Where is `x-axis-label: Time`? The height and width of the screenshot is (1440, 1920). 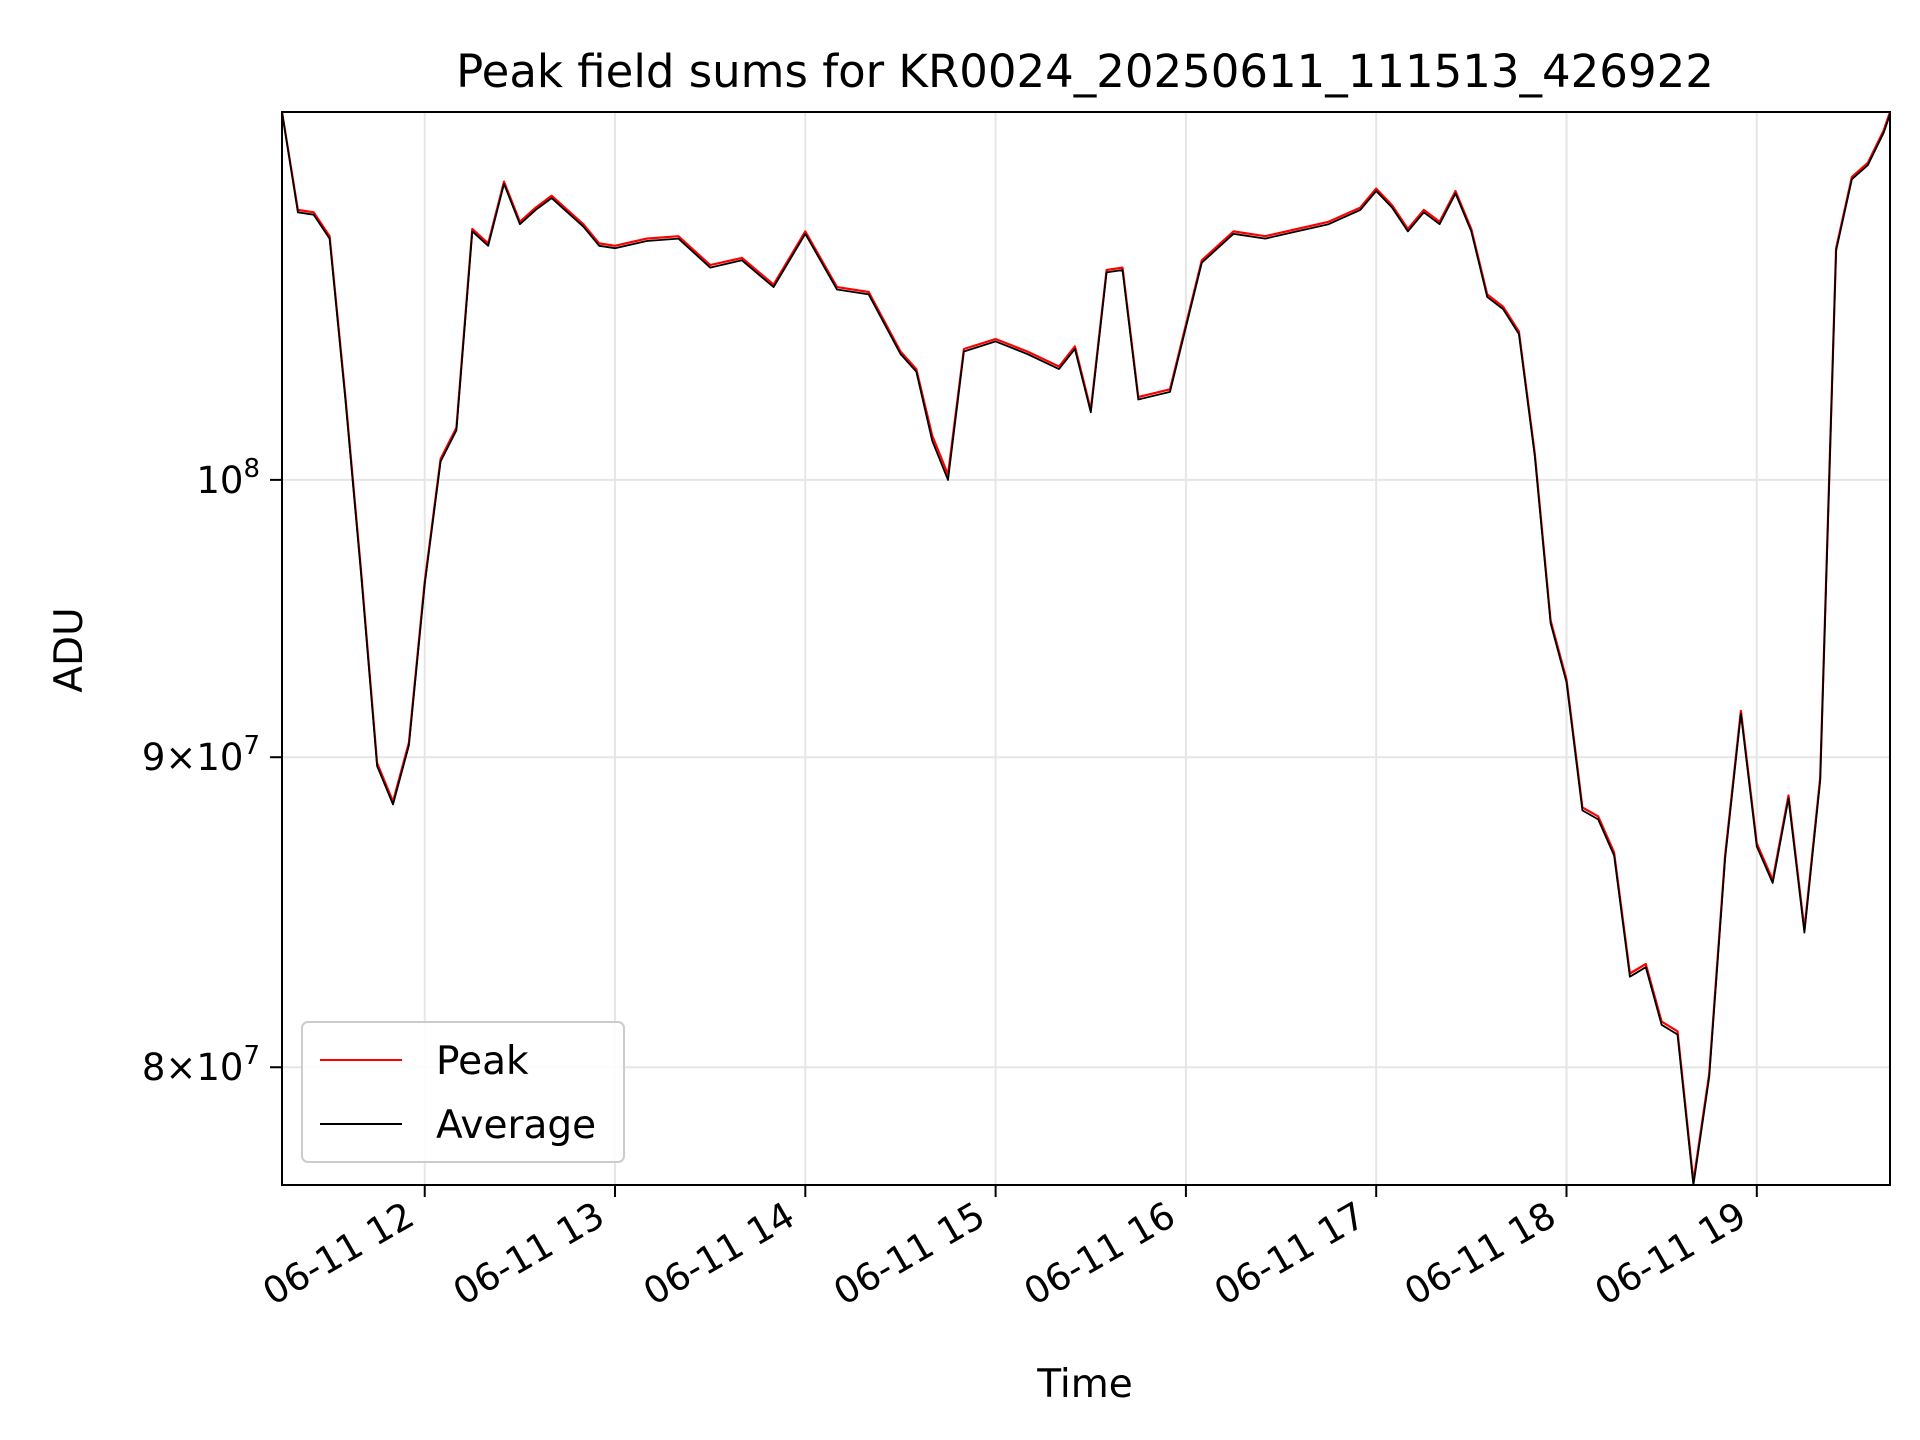
x-axis-label: Time is located at coordinates (1084, 1384).